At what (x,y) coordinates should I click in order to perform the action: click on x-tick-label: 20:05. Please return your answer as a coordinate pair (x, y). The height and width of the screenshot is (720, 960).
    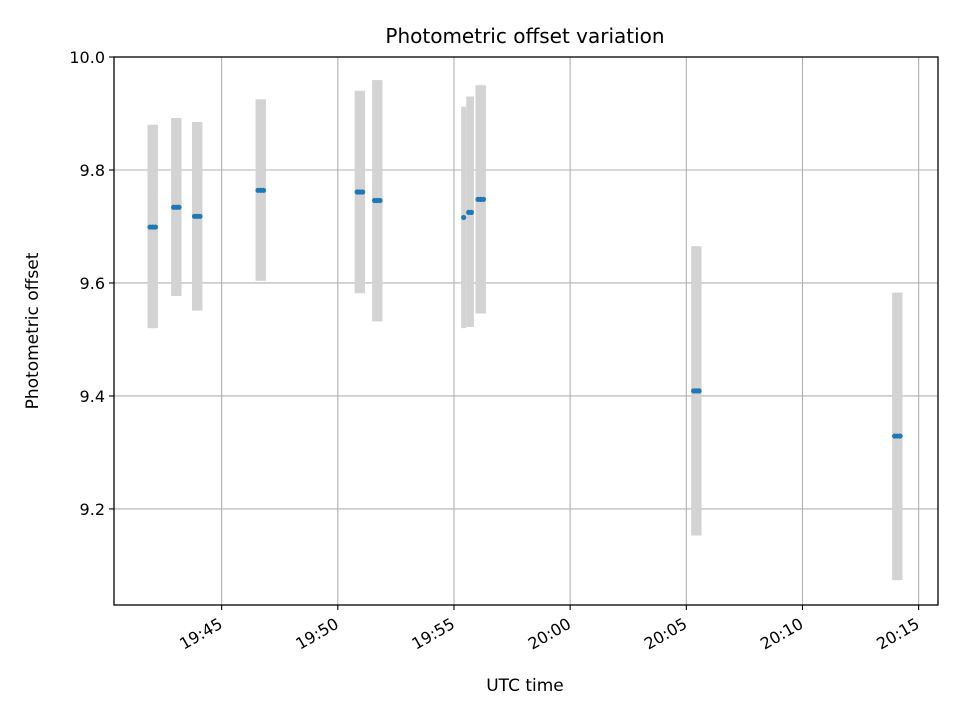
    Looking at the image, I should click on (665, 634).